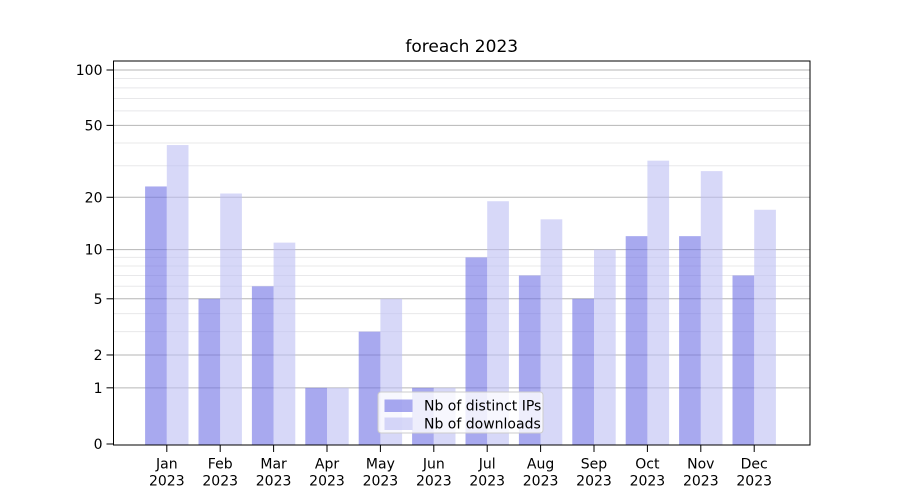  What do you see at coordinates (94, 198) in the screenshot?
I see `y-tick-label: 20` at bounding box center [94, 198].